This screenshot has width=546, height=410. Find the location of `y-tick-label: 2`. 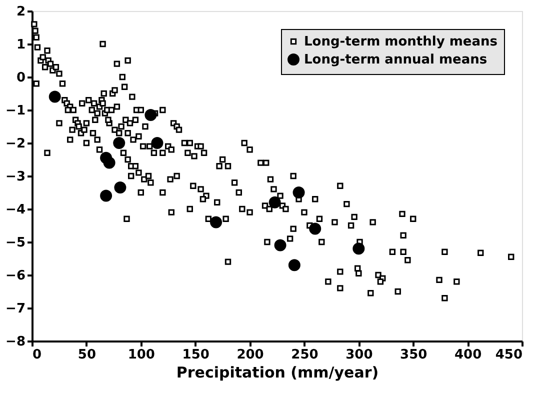

y-tick-label: 2 is located at coordinates (21, 12).